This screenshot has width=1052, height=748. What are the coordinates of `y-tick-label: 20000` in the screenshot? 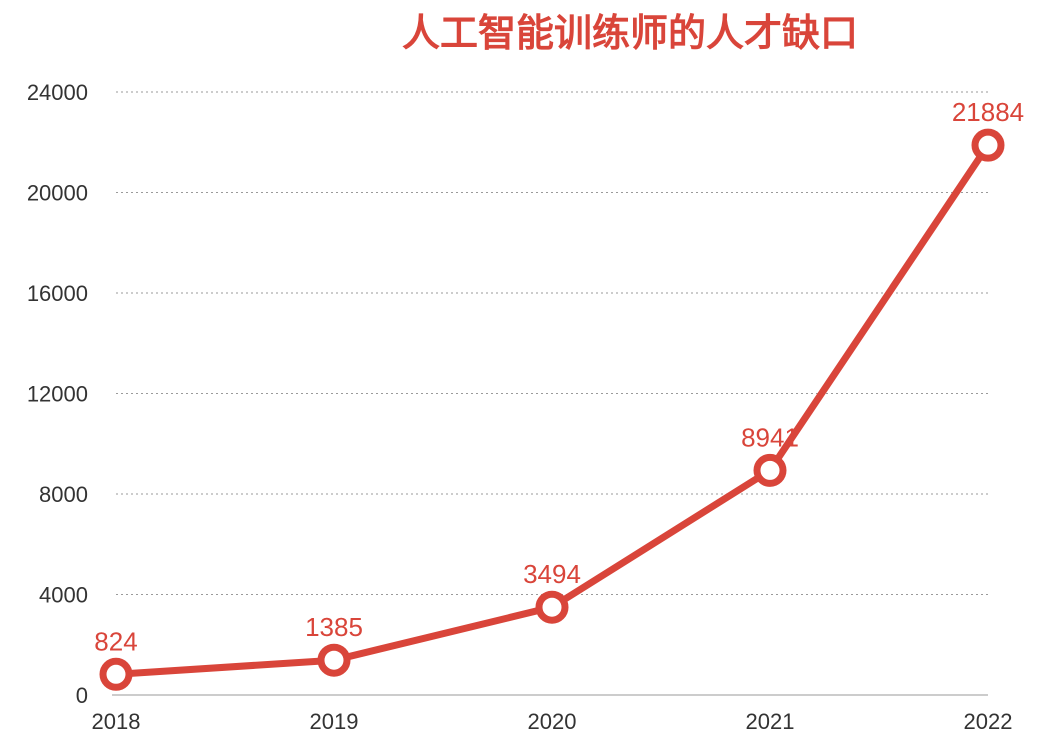 It's located at (57, 193).